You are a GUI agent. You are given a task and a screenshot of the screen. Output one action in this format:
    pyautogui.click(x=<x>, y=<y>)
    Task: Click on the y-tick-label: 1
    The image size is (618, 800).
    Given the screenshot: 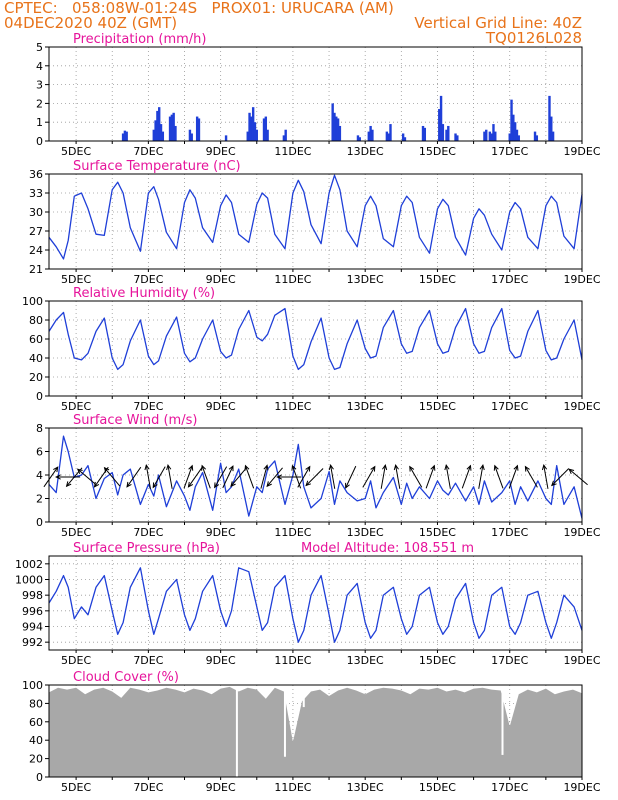 What is the action you would take?
    pyautogui.click(x=39, y=122)
    